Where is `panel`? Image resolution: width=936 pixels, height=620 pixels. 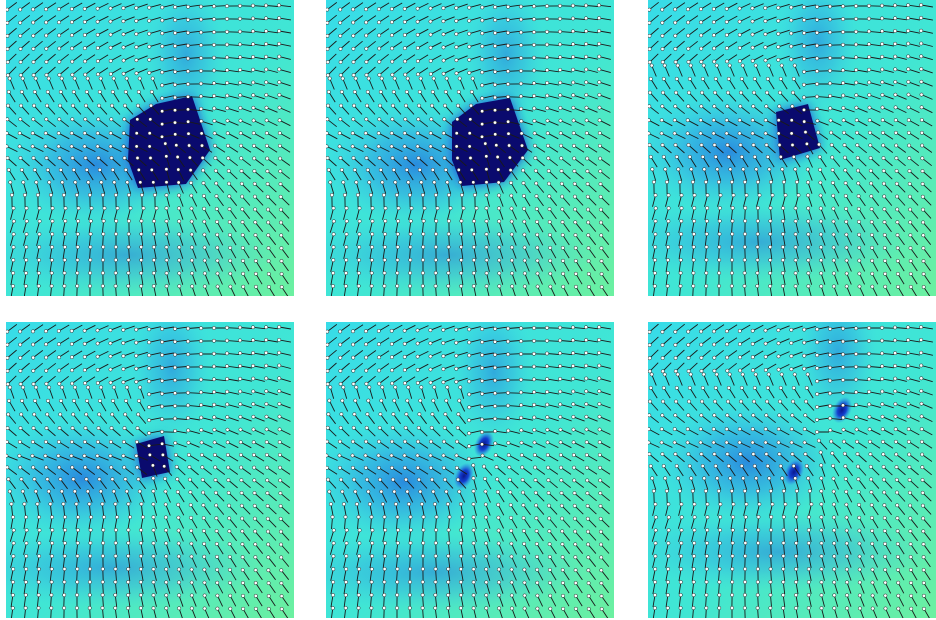
panel is located at coordinates (792, 470).